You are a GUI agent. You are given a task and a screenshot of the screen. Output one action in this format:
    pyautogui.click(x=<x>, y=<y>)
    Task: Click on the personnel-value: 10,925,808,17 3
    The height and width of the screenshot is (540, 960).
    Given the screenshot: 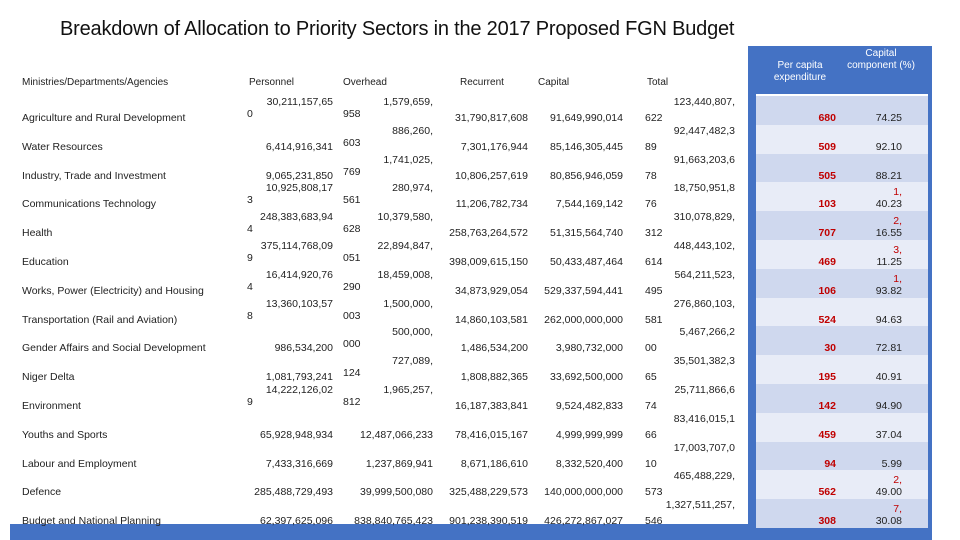 What is the action you would take?
    pyautogui.click(x=292, y=194)
    